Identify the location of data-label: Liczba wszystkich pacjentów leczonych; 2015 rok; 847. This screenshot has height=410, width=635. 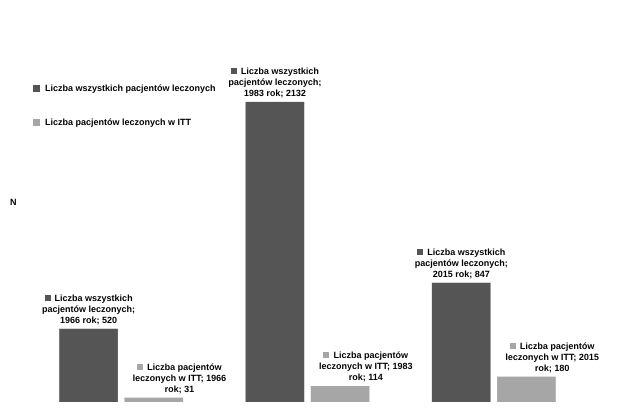
(461, 263).